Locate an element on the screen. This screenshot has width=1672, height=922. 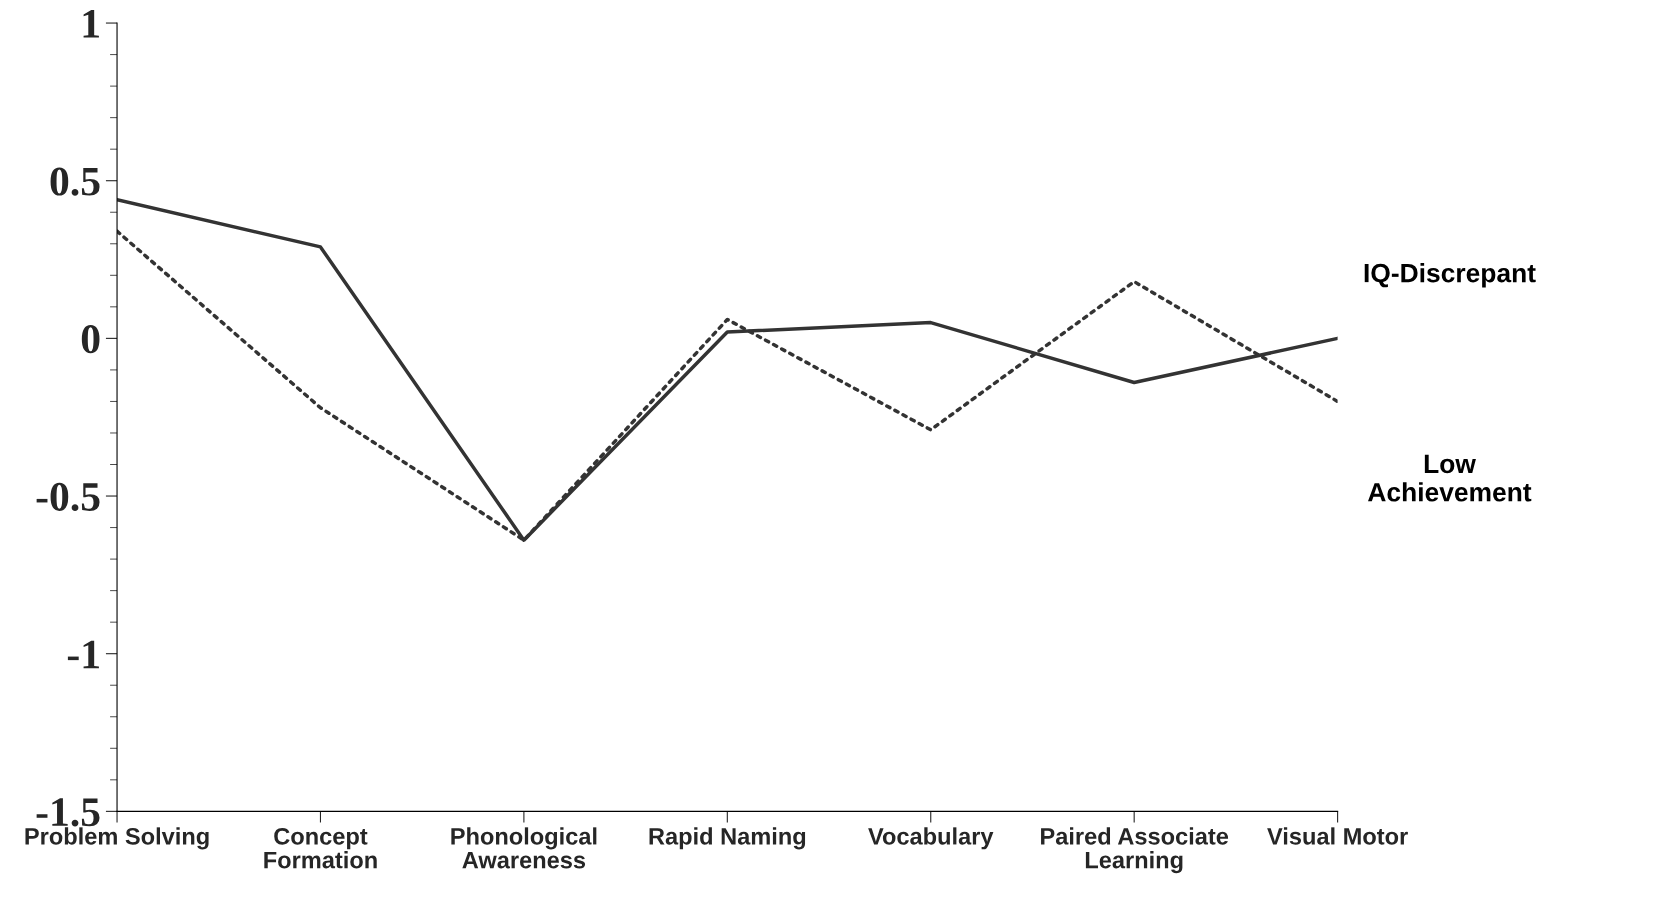
x-tick-label: Concept Formation is located at coordinates (320, 848).